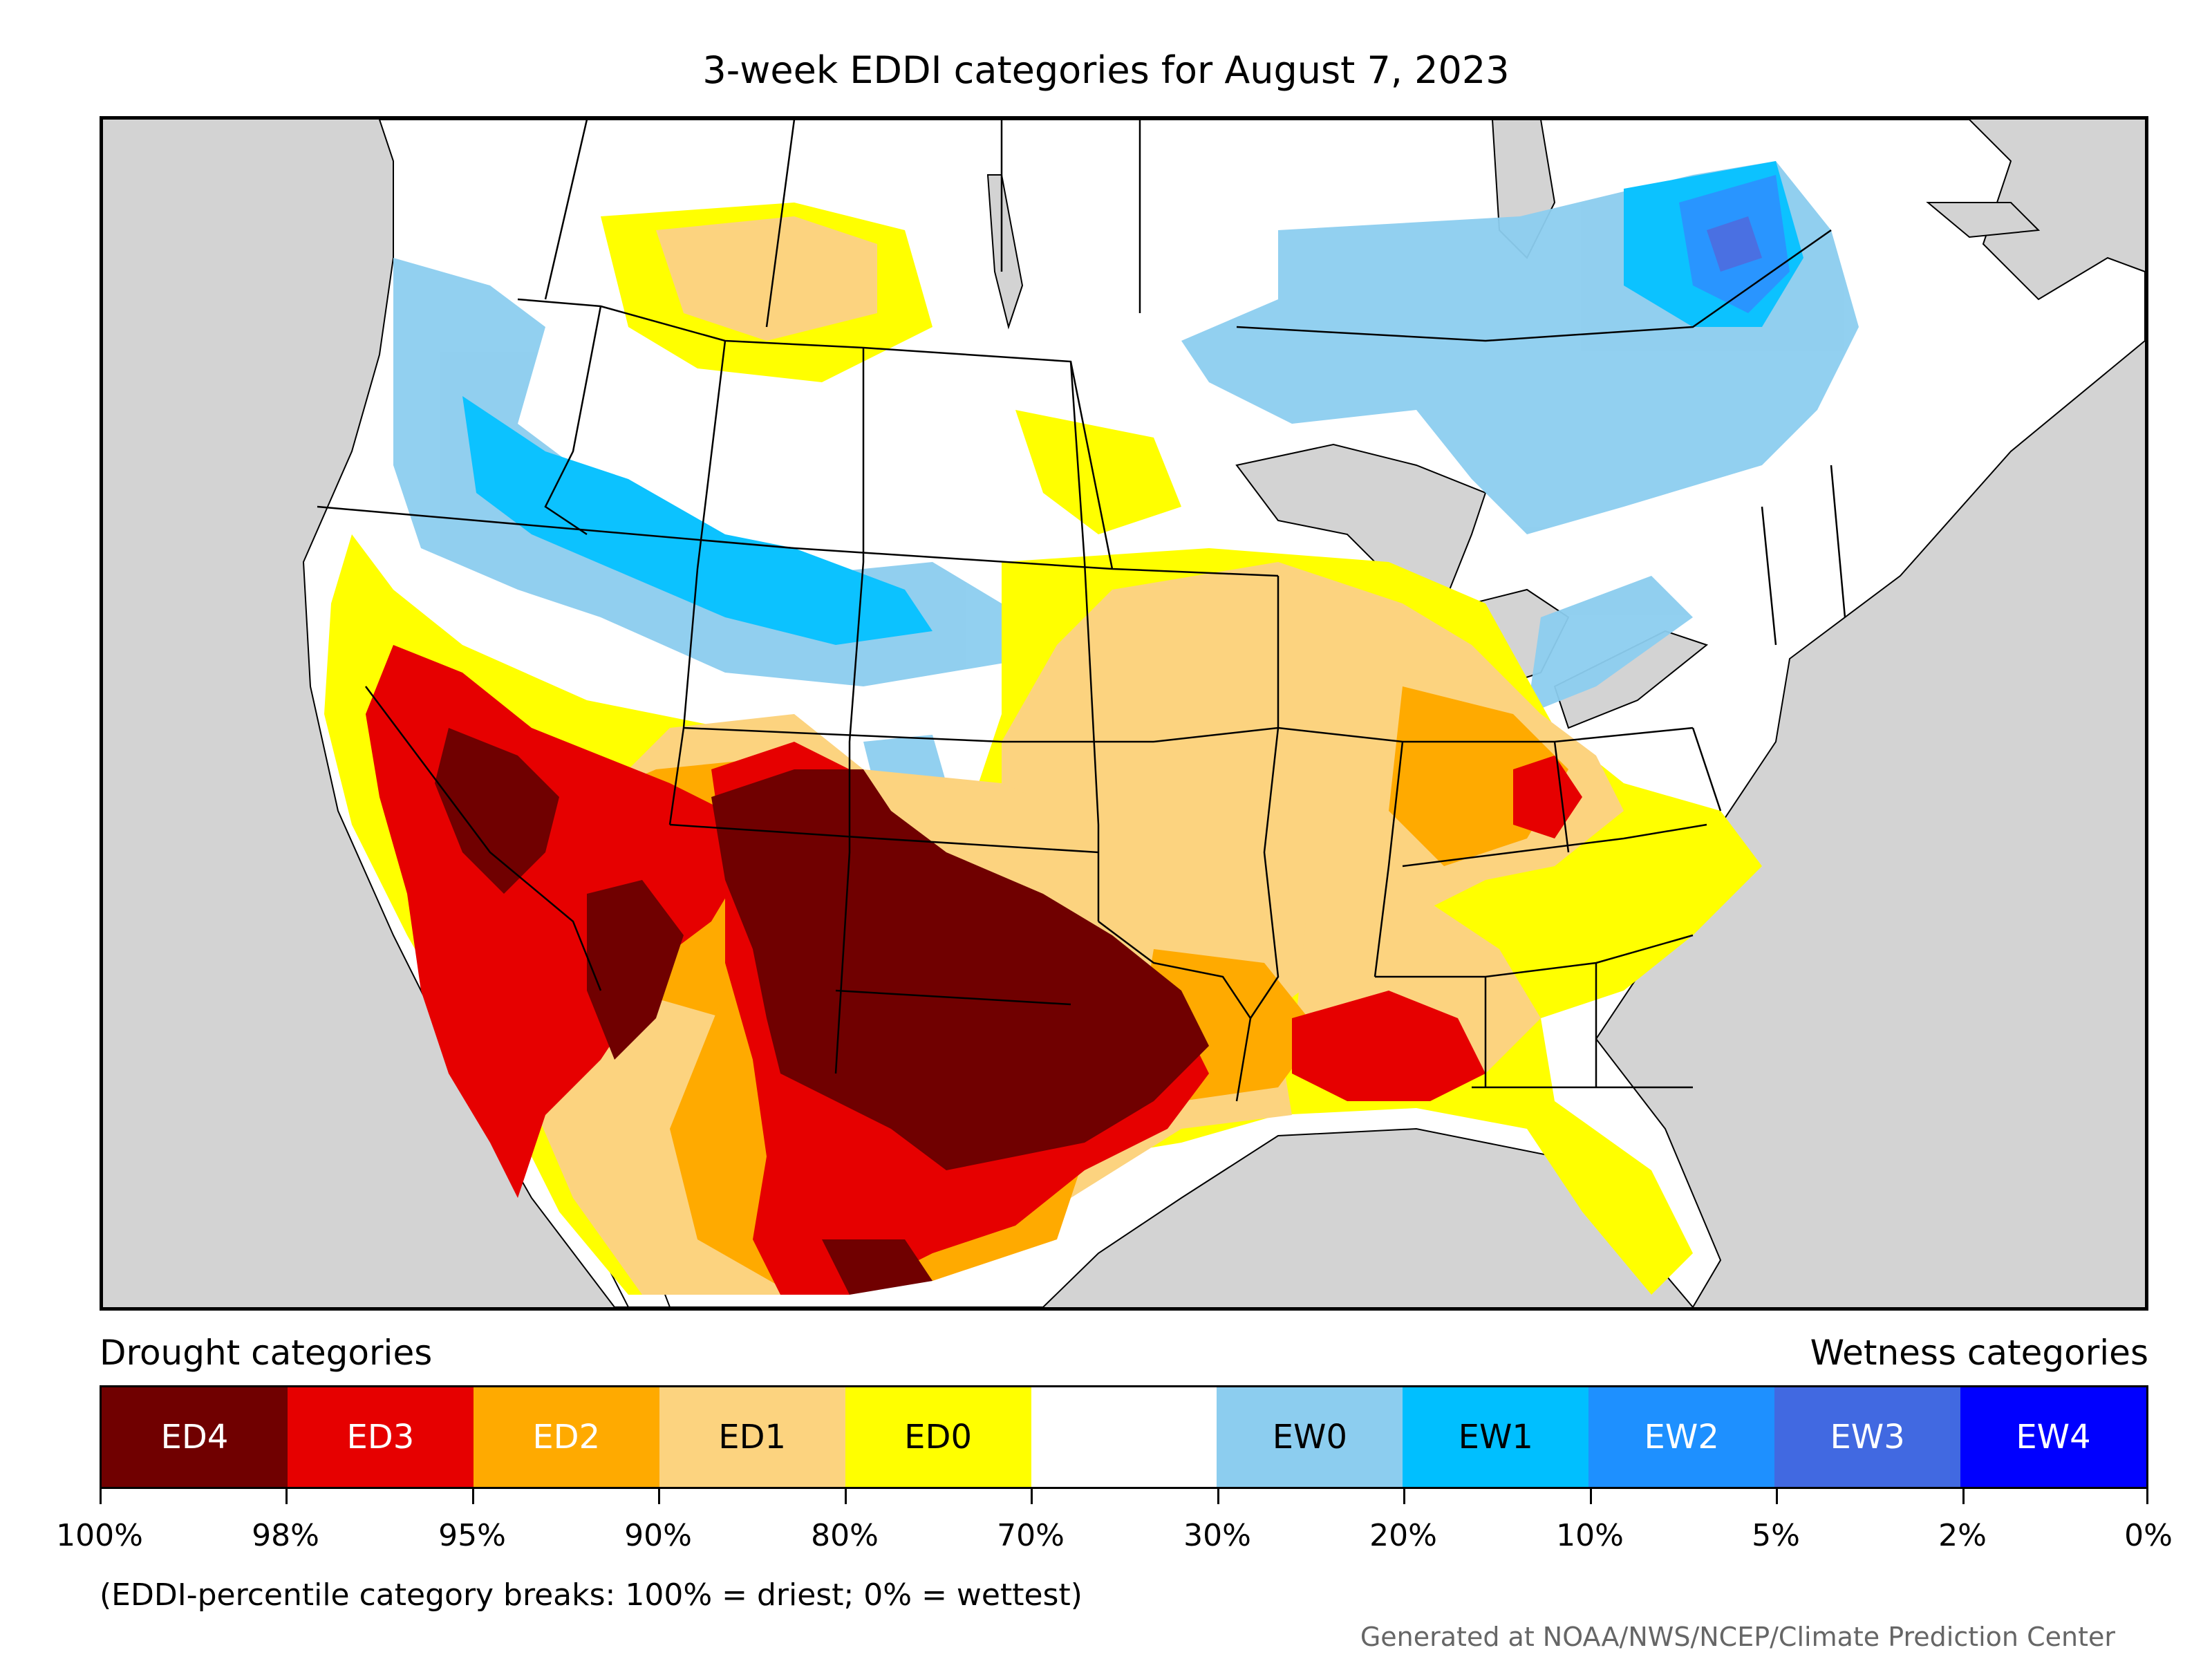 The height and width of the screenshot is (1659, 2212). What do you see at coordinates (380, 1437) in the screenshot?
I see `colorbar-cell-ed3: ED3` at bounding box center [380, 1437].